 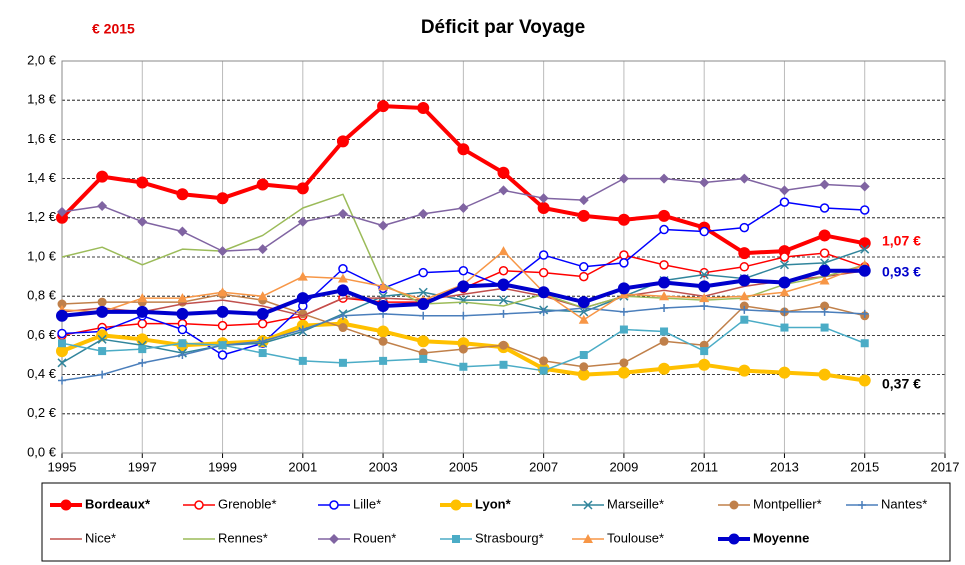 What do you see at coordinates (635, 503) in the screenshot?
I see `legend-label: Marseille*` at bounding box center [635, 503].